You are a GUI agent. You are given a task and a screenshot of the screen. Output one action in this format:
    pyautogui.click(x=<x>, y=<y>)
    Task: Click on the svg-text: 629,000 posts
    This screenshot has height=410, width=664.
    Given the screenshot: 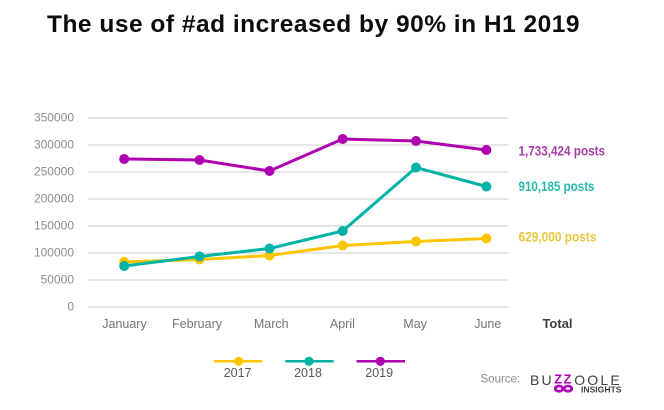 What is the action you would take?
    pyautogui.click(x=558, y=237)
    